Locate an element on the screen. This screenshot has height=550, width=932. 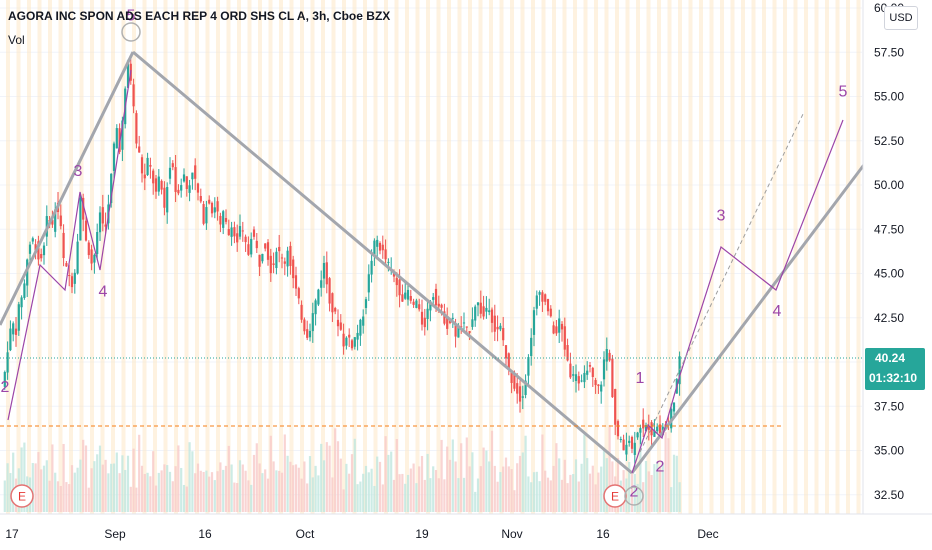
countdown-timer: 01:32:10 is located at coordinates (893, 378).